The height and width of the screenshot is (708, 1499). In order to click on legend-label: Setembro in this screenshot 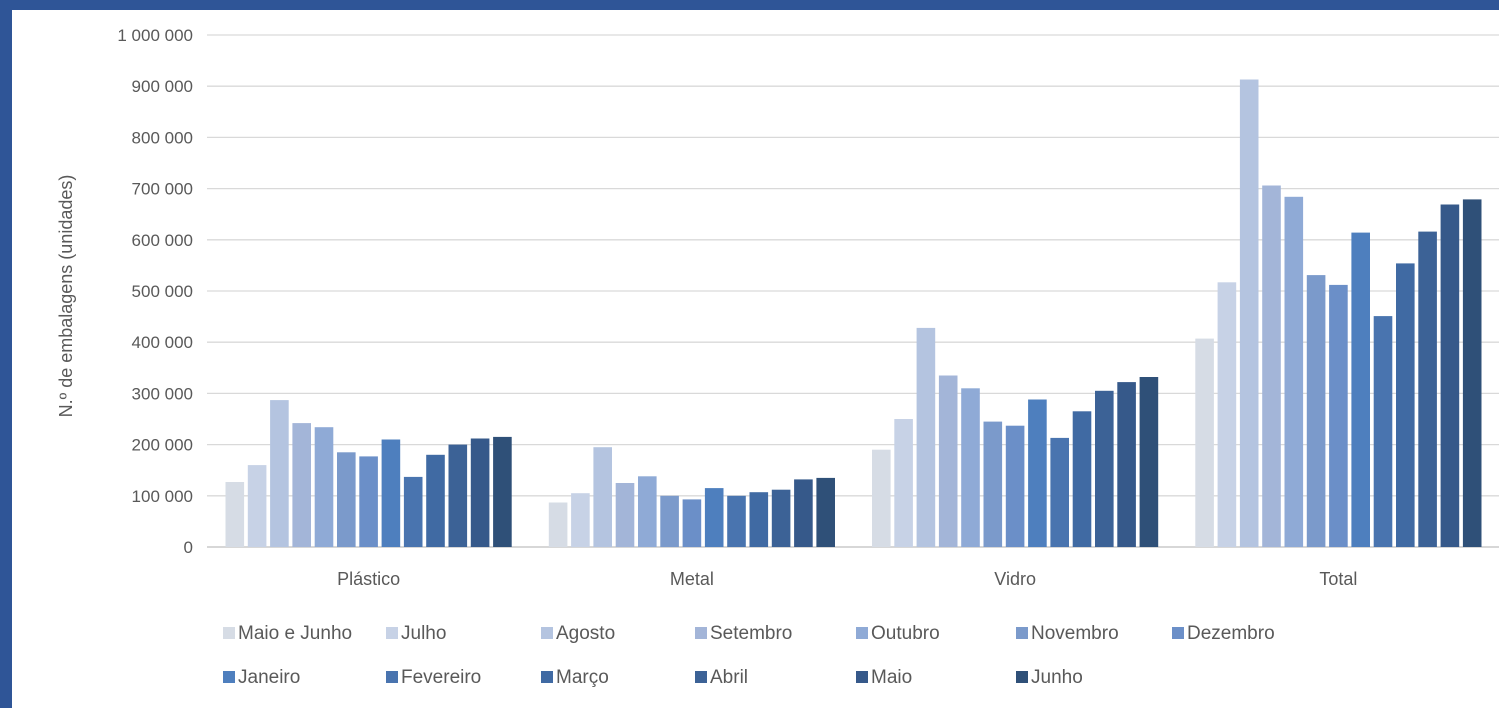, I will do `click(751, 633)`.